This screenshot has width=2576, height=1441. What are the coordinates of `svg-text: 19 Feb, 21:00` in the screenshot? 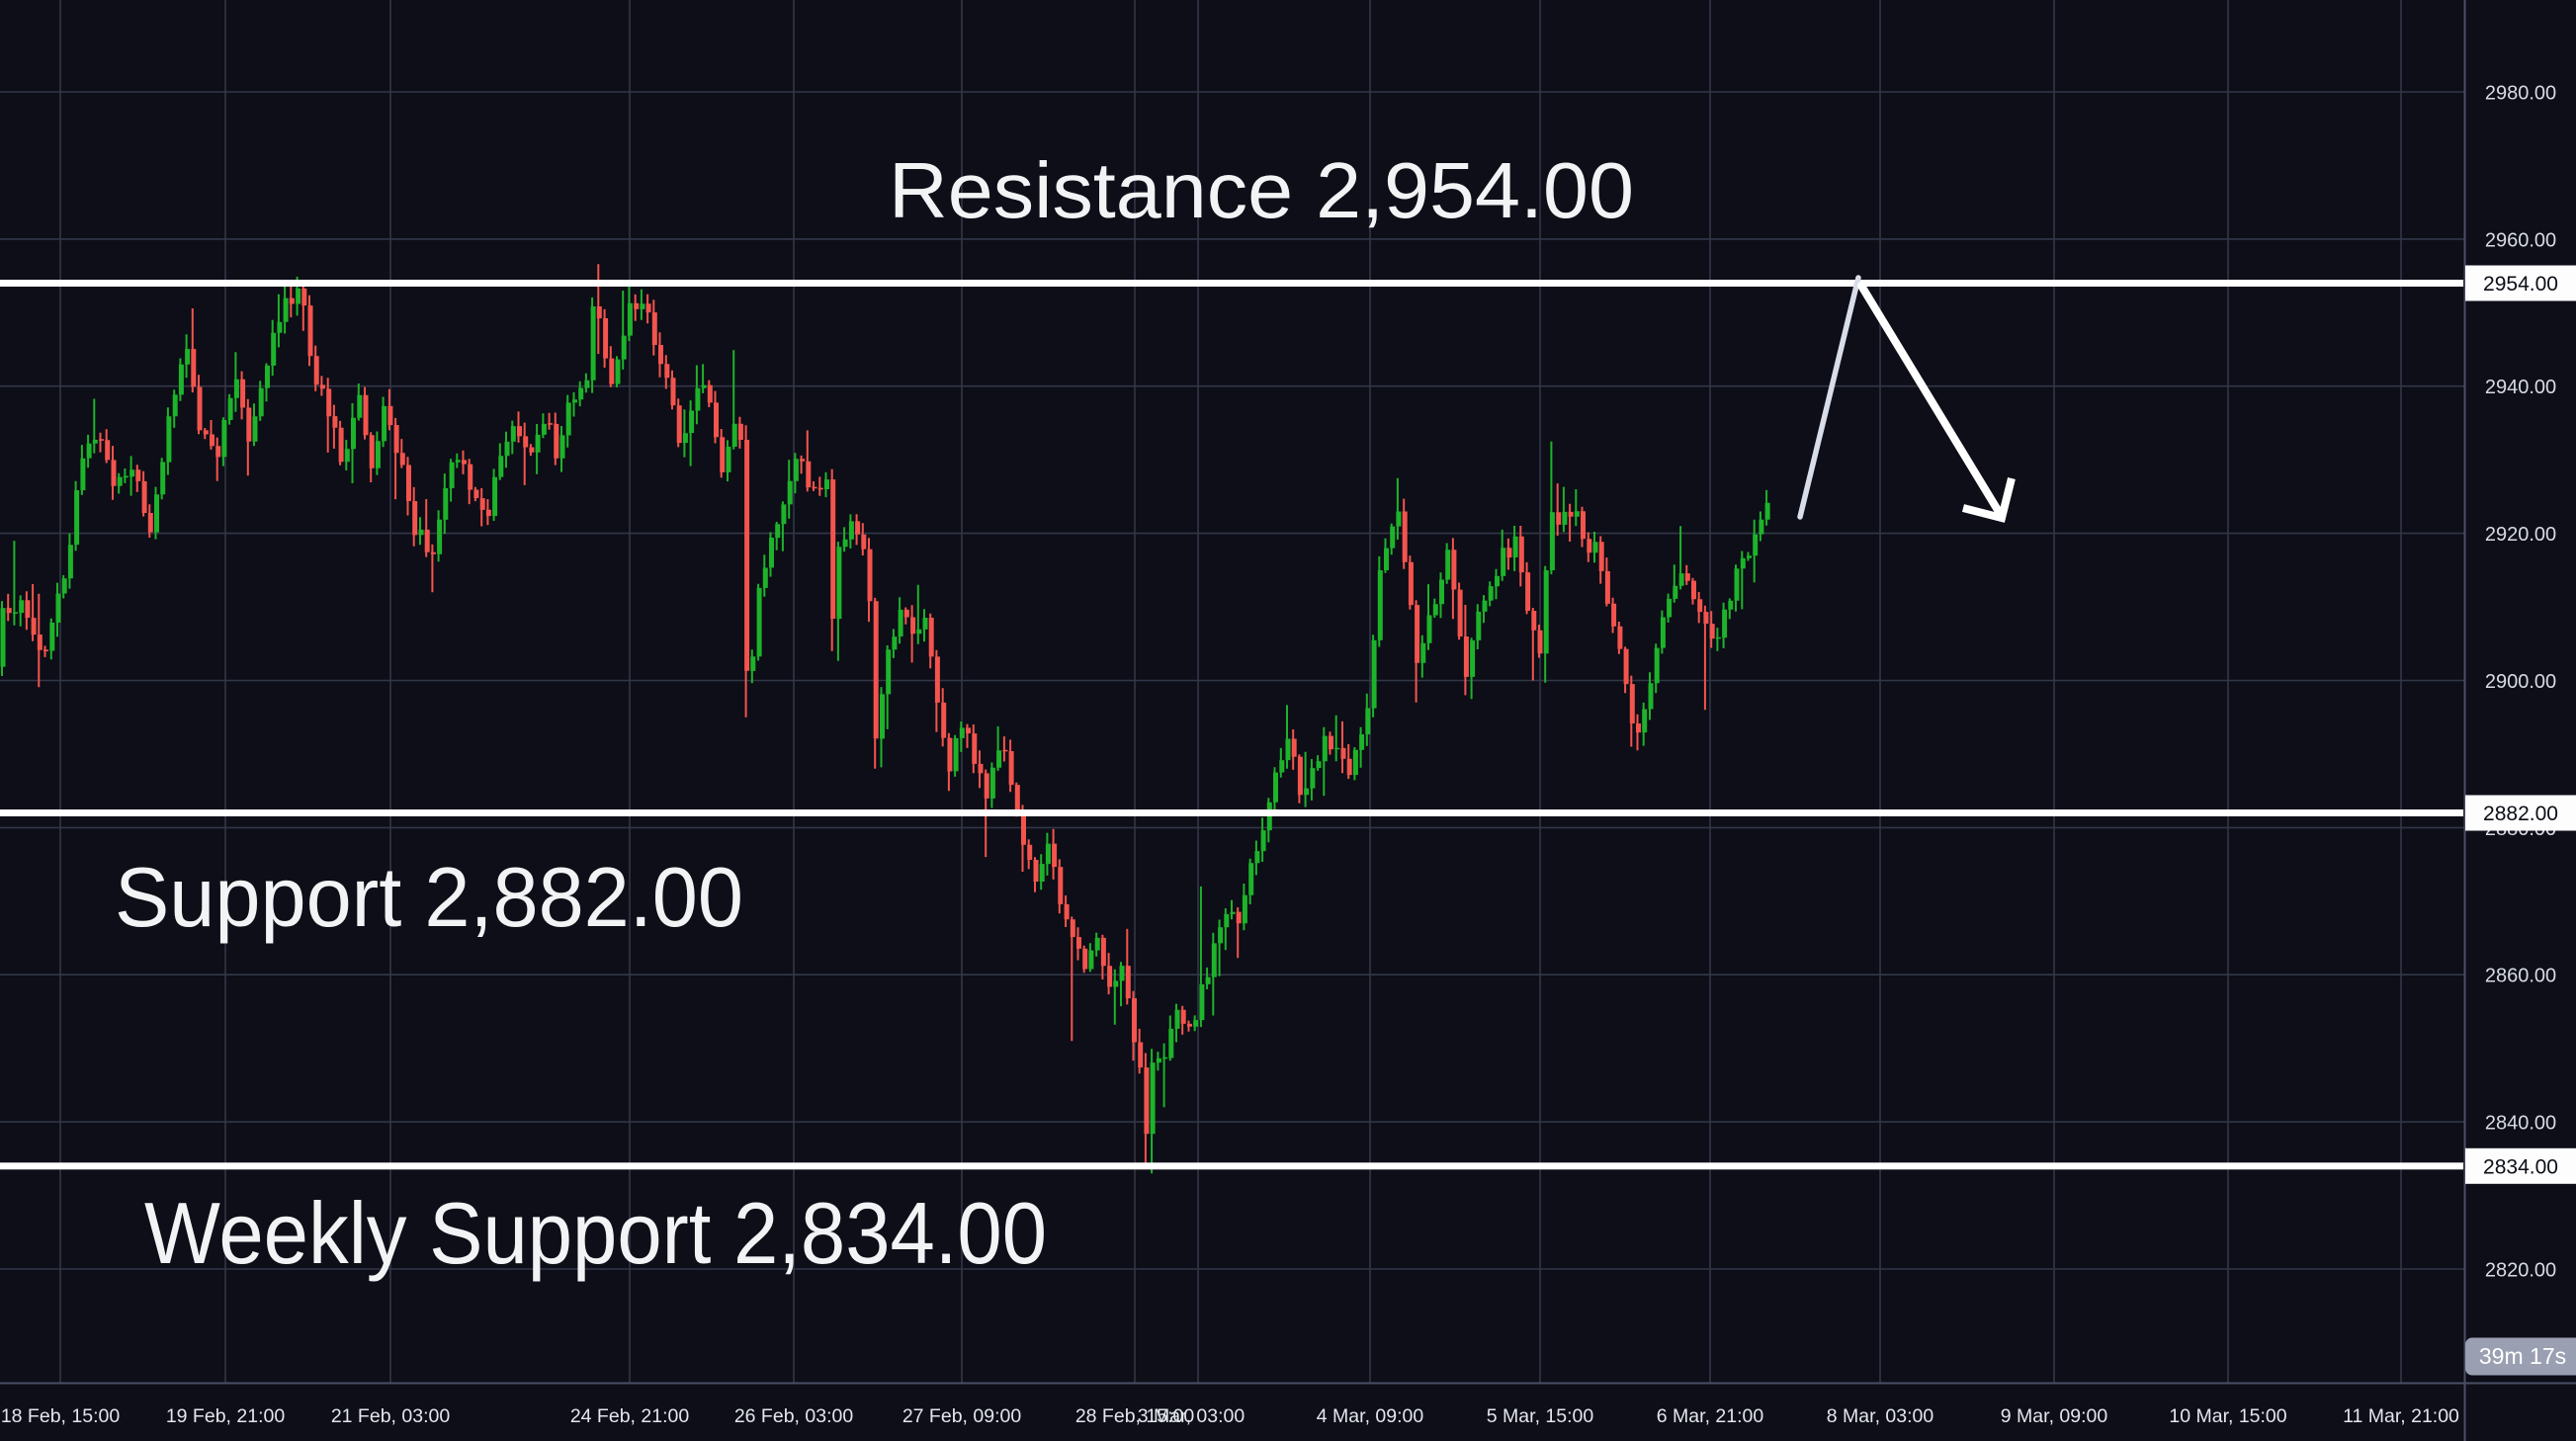 It's located at (225, 1416).